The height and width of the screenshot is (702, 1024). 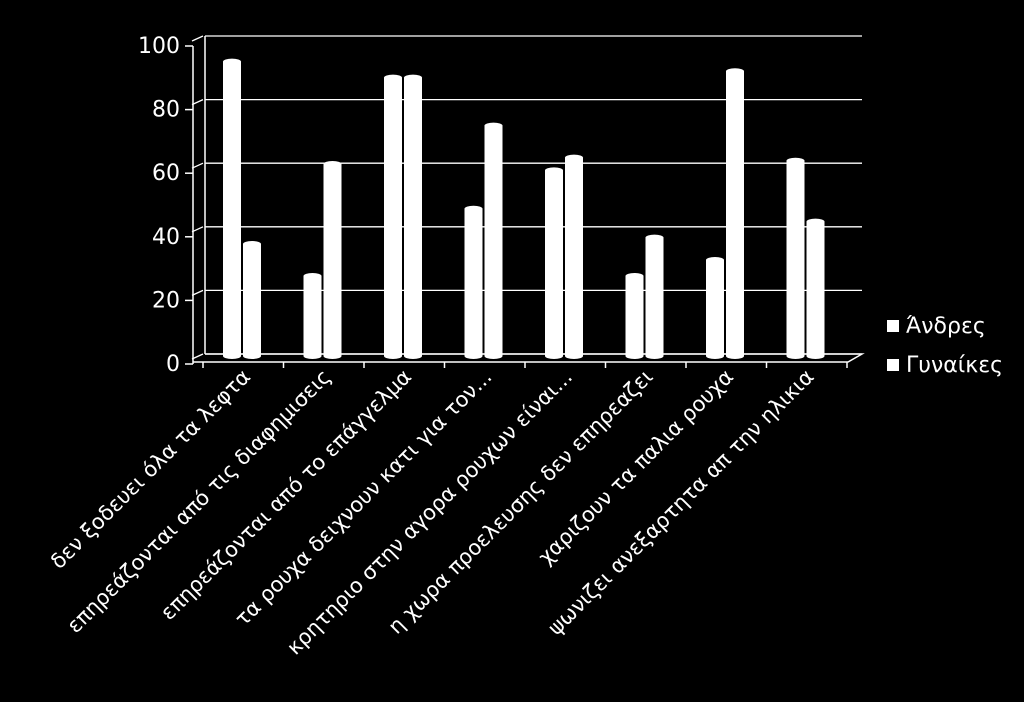 I want to click on legend-label: Γυναίκες, so click(x=954, y=365).